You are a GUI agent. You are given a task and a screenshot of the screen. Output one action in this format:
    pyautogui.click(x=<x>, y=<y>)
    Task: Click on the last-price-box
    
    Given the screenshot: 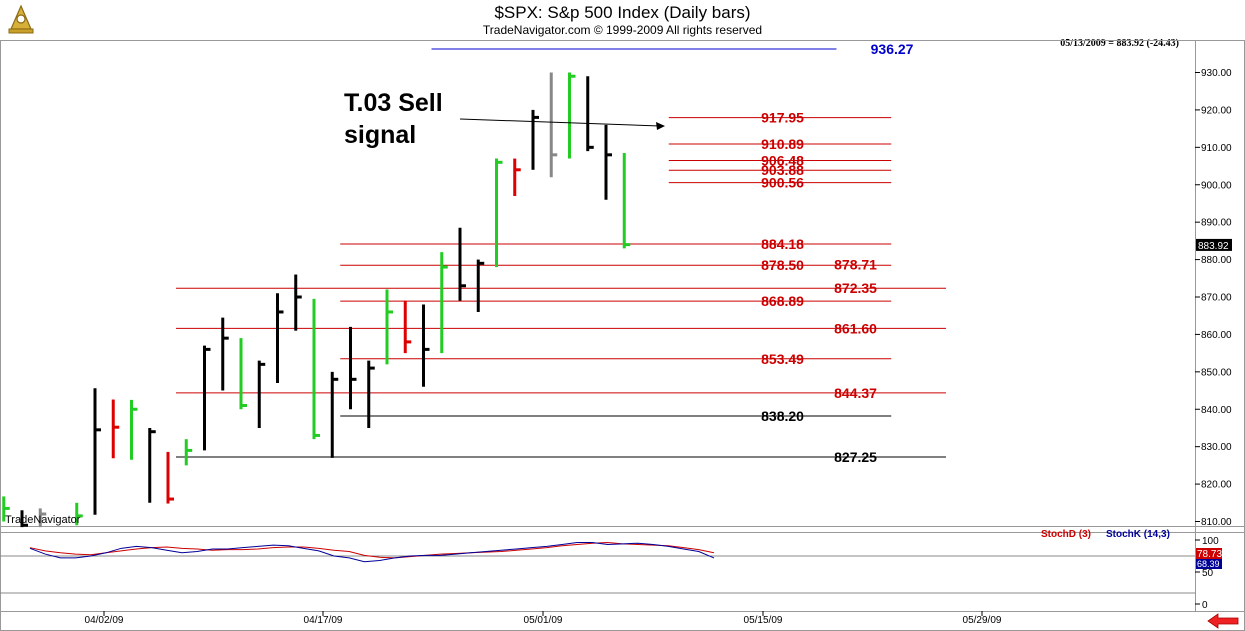 What is the action you would take?
    pyautogui.click(x=1214, y=244)
    